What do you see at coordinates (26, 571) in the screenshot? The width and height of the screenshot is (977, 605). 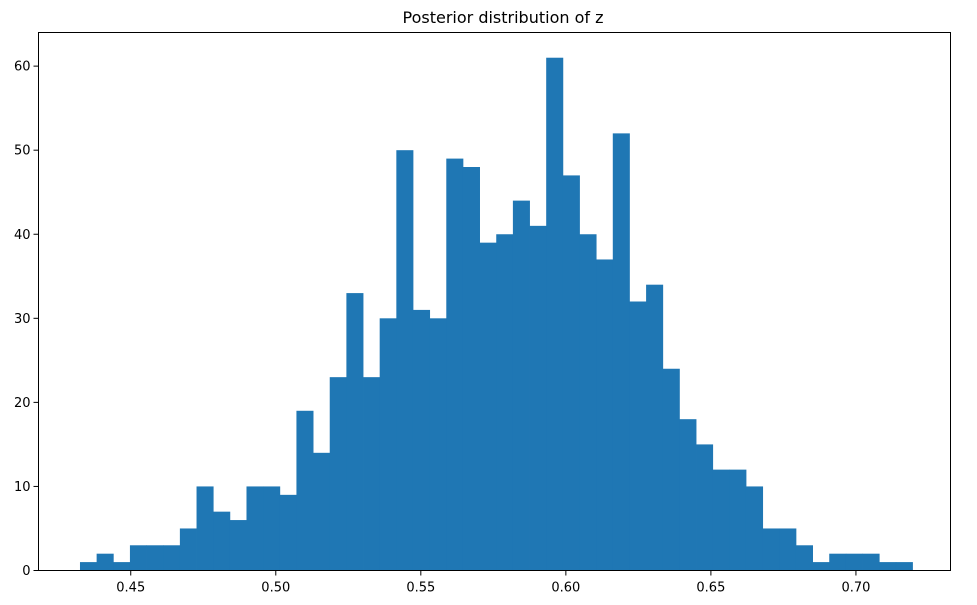 I see `y-tick-label: 0` at bounding box center [26, 571].